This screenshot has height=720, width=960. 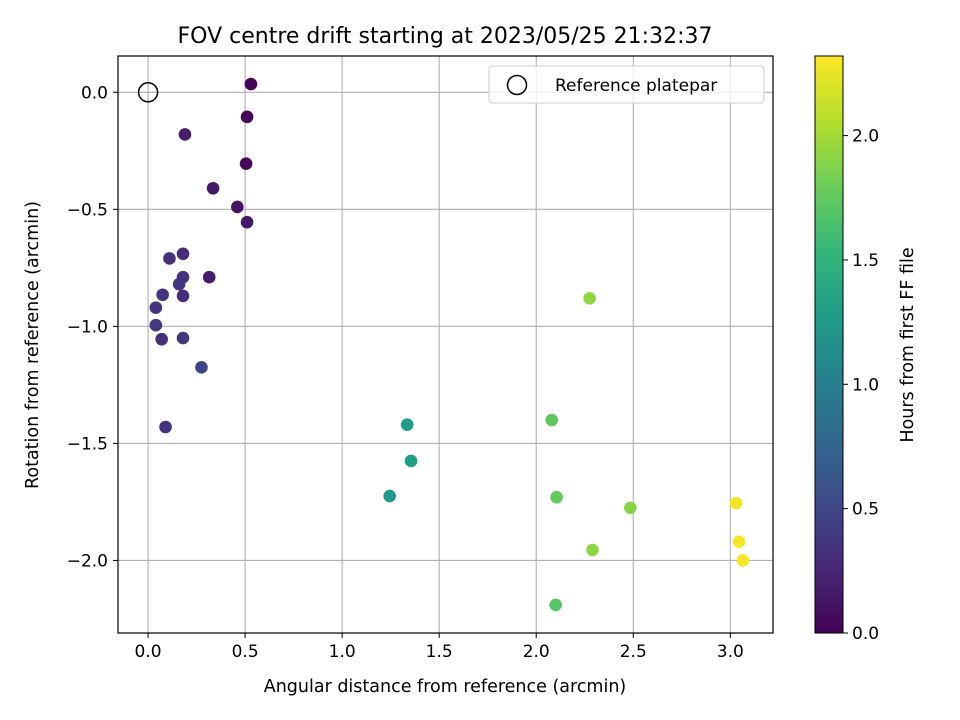 What do you see at coordinates (87, 561) in the screenshot?
I see `y-tick-label: −2.0` at bounding box center [87, 561].